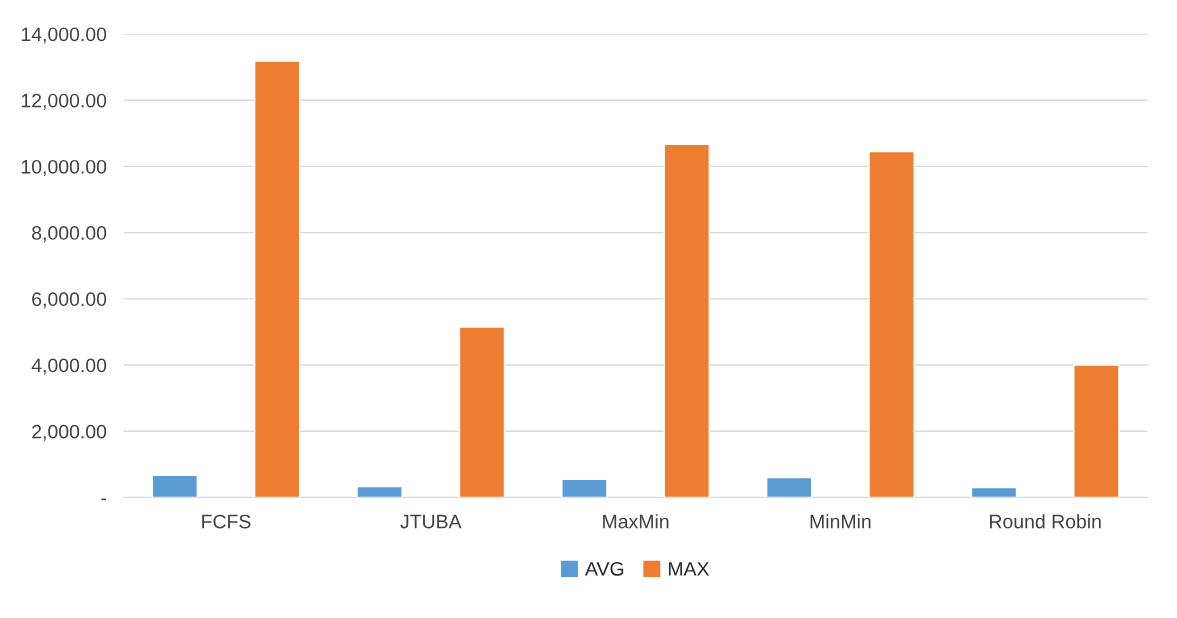  What do you see at coordinates (431, 521) in the screenshot?
I see `x-tick-label: JTUBA` at bounding box center [431, 521].